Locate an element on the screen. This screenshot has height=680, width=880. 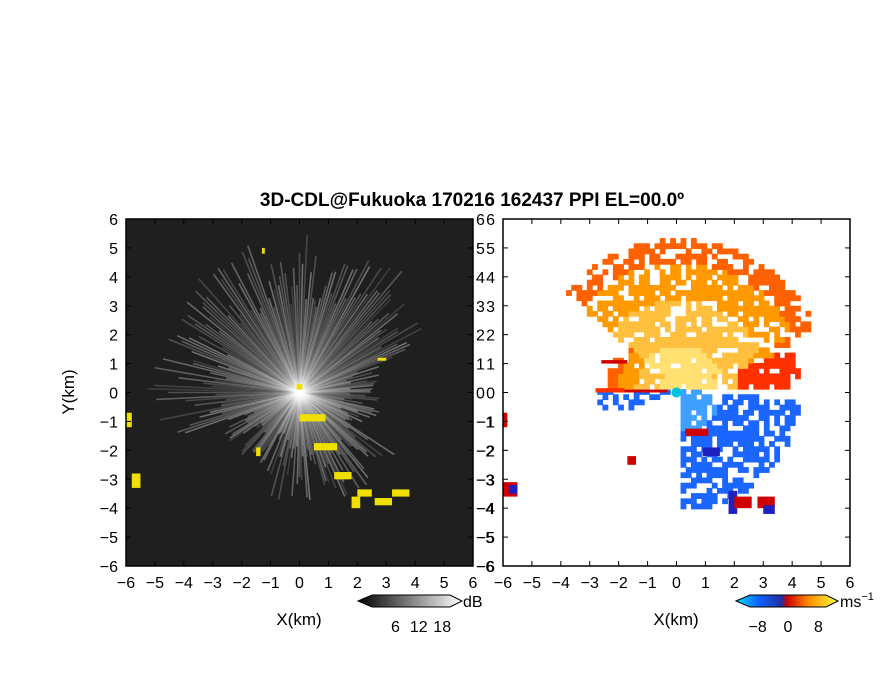
x-tick-label: 3 is located at coordinates (763, 583).